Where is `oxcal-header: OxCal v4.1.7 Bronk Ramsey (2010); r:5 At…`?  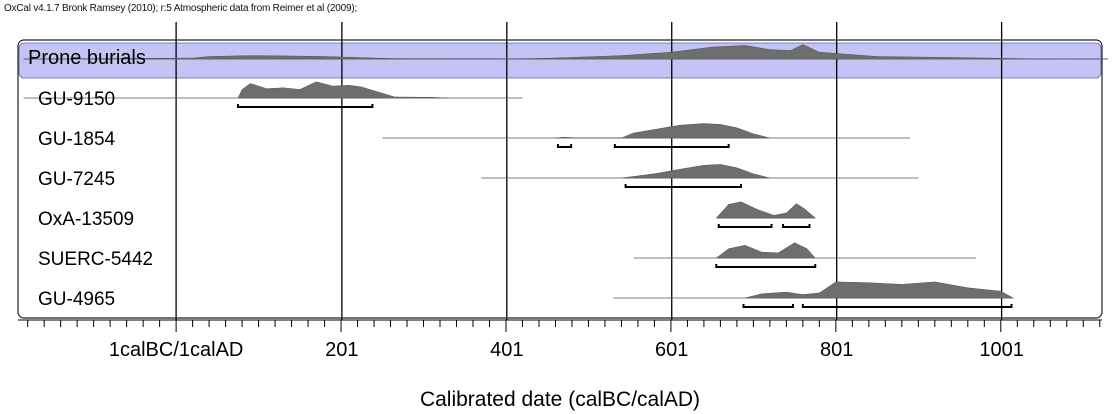
oxcal-header: OxCal v4.1.7 Bronk Ramsey (2010); r:5 At… is located at coordinates (181, 8).